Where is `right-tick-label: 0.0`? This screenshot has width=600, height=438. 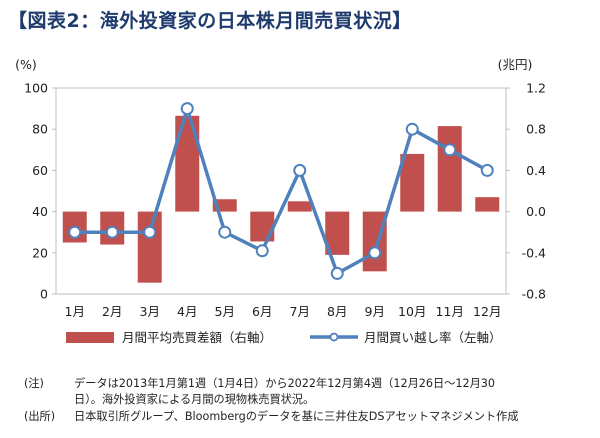 right-tick-label: 0.0 is located at coordinates (536, 211).